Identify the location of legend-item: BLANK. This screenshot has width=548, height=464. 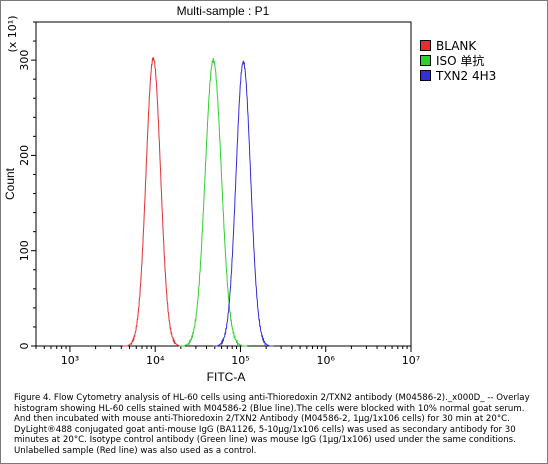
(458, 45).